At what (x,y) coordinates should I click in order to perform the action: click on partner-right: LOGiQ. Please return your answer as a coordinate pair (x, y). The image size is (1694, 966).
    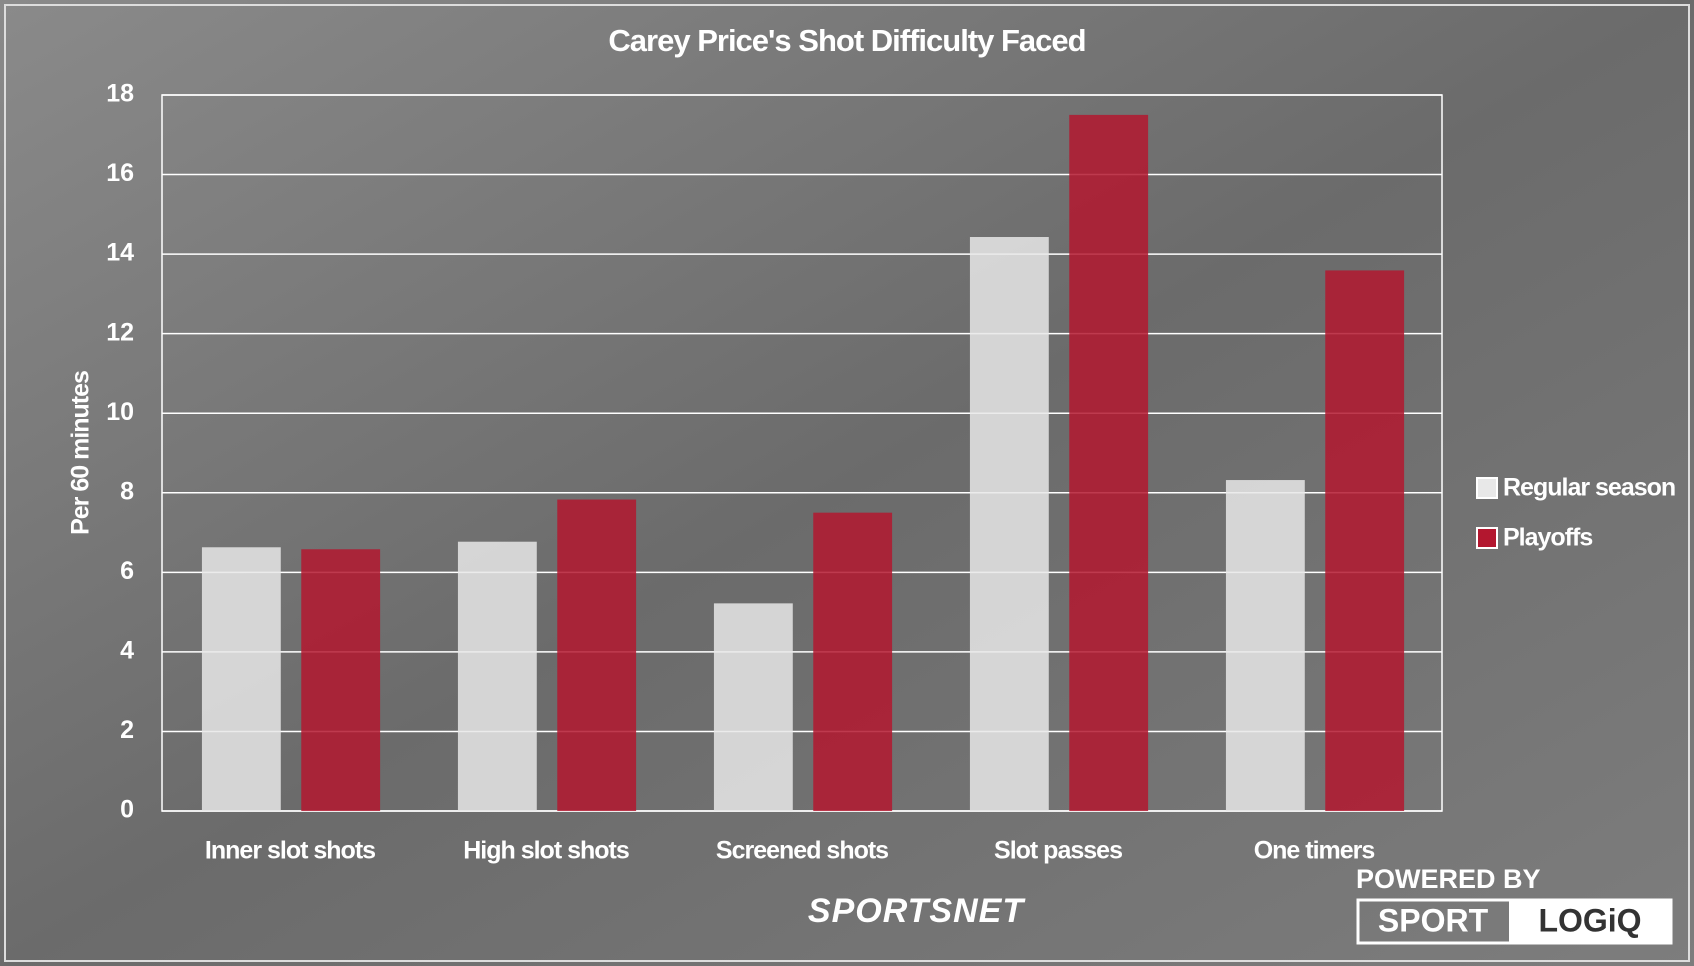
    Looking at the image, I should click on (1589, 920).